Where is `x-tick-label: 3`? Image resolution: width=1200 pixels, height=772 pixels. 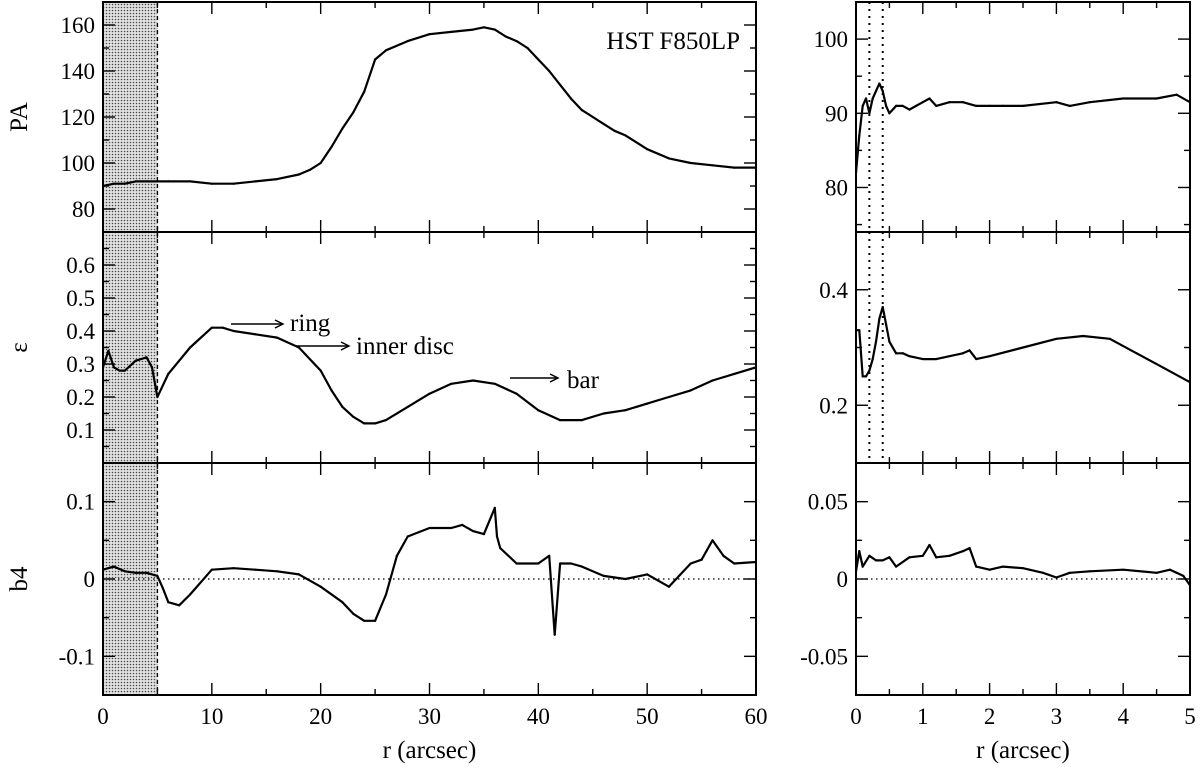 x-tick-label: 3 is located at coordinates (1057, 716).